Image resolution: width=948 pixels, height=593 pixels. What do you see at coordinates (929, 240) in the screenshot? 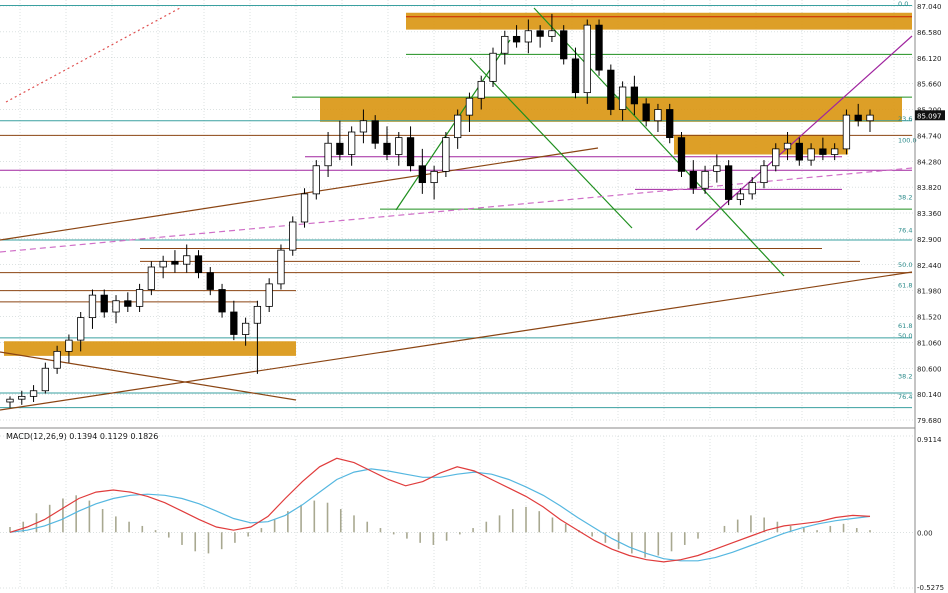
I see `price-tick-label: 82.900` at bounding box center [929, 240].